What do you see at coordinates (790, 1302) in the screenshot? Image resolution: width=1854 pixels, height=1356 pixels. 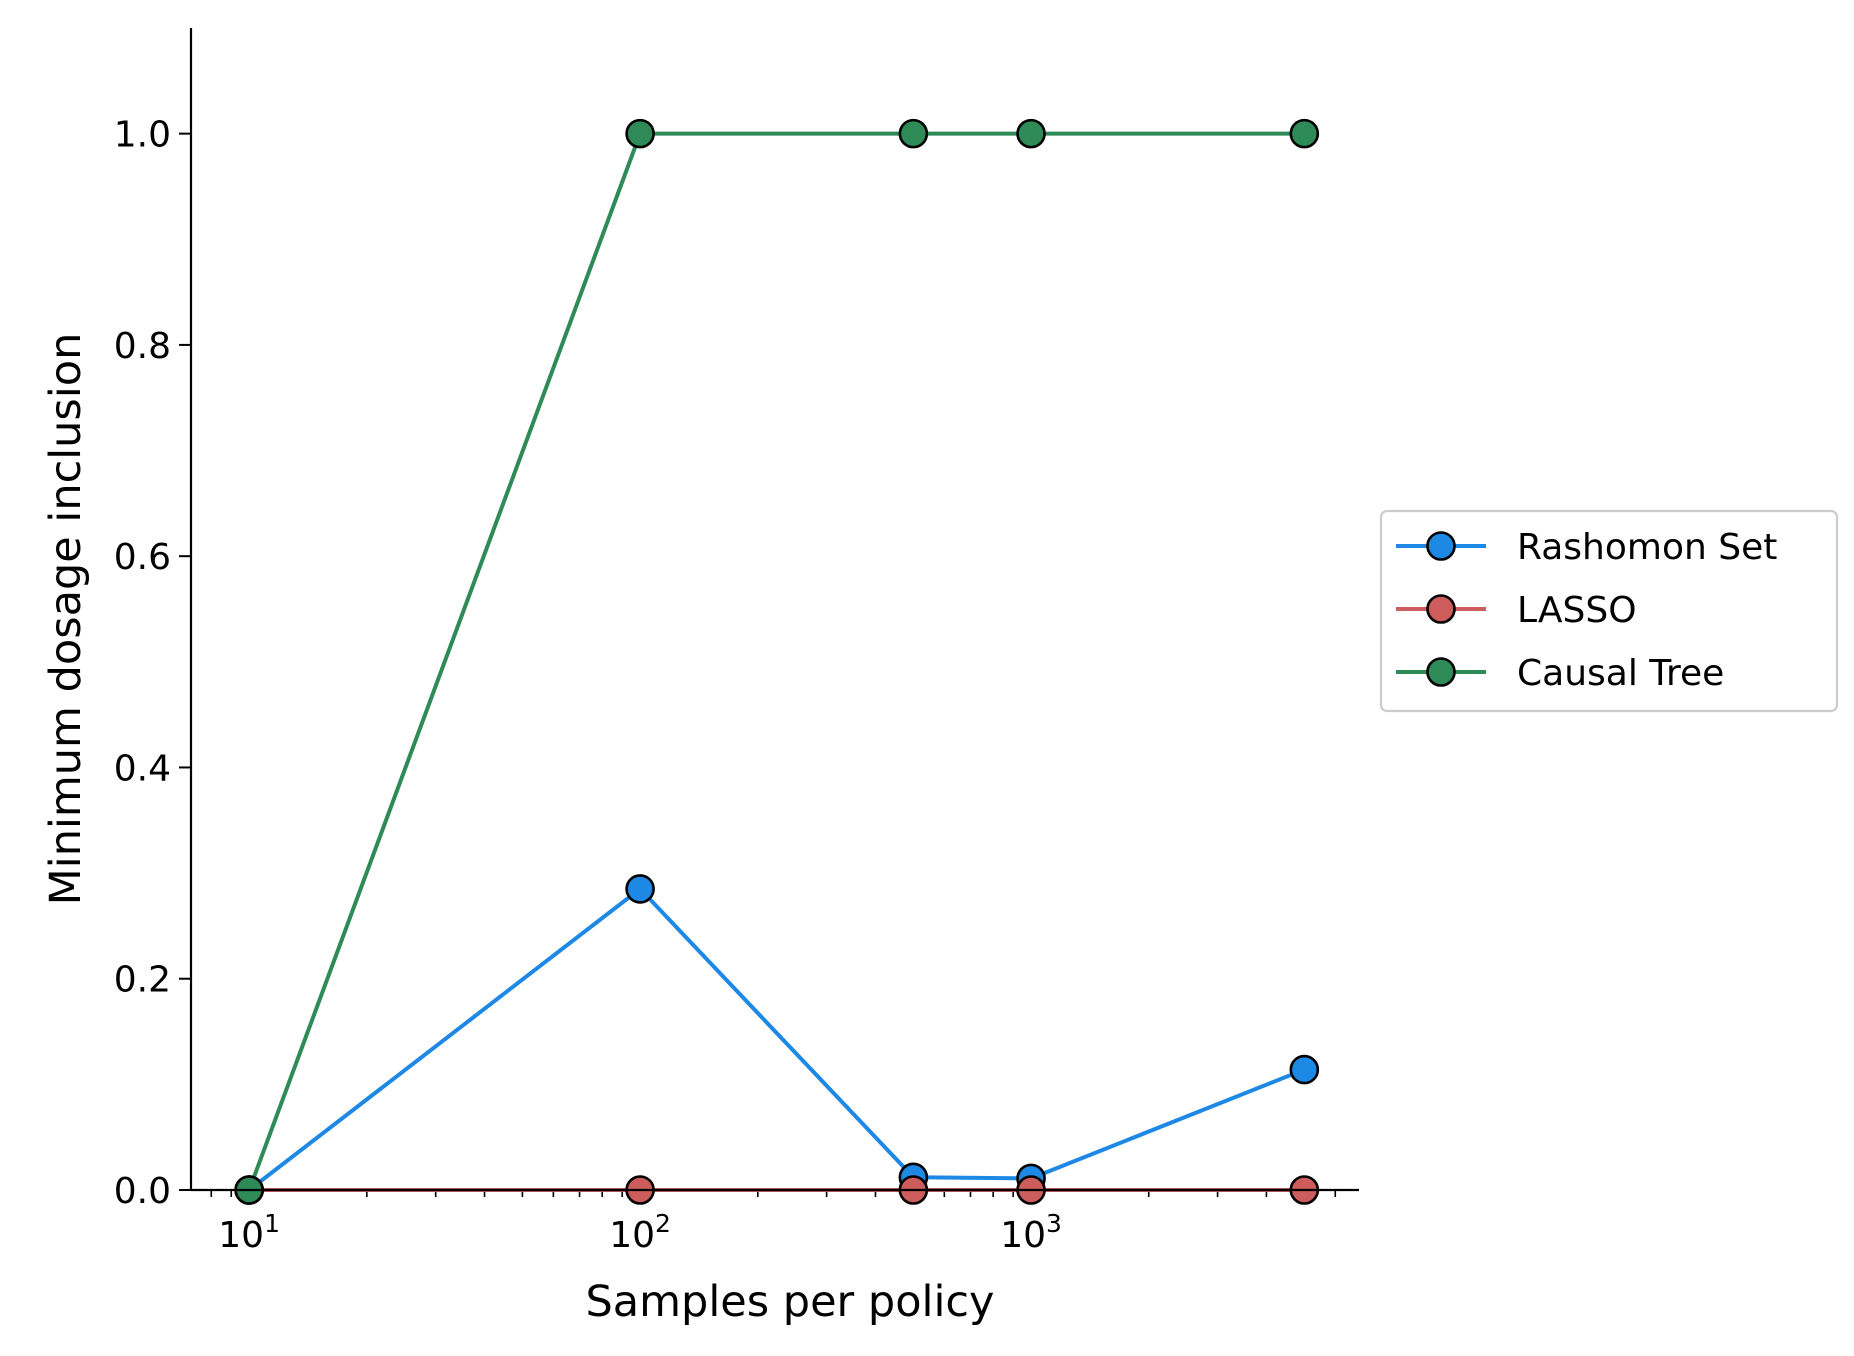 I see `x-axis-title: Samples per policy` at bounding box center [790, 1302].